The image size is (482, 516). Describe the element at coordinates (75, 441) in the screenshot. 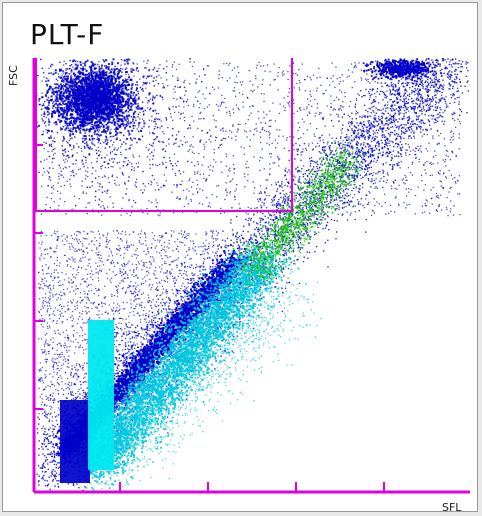

I see `dark-platelet-band` at that location.